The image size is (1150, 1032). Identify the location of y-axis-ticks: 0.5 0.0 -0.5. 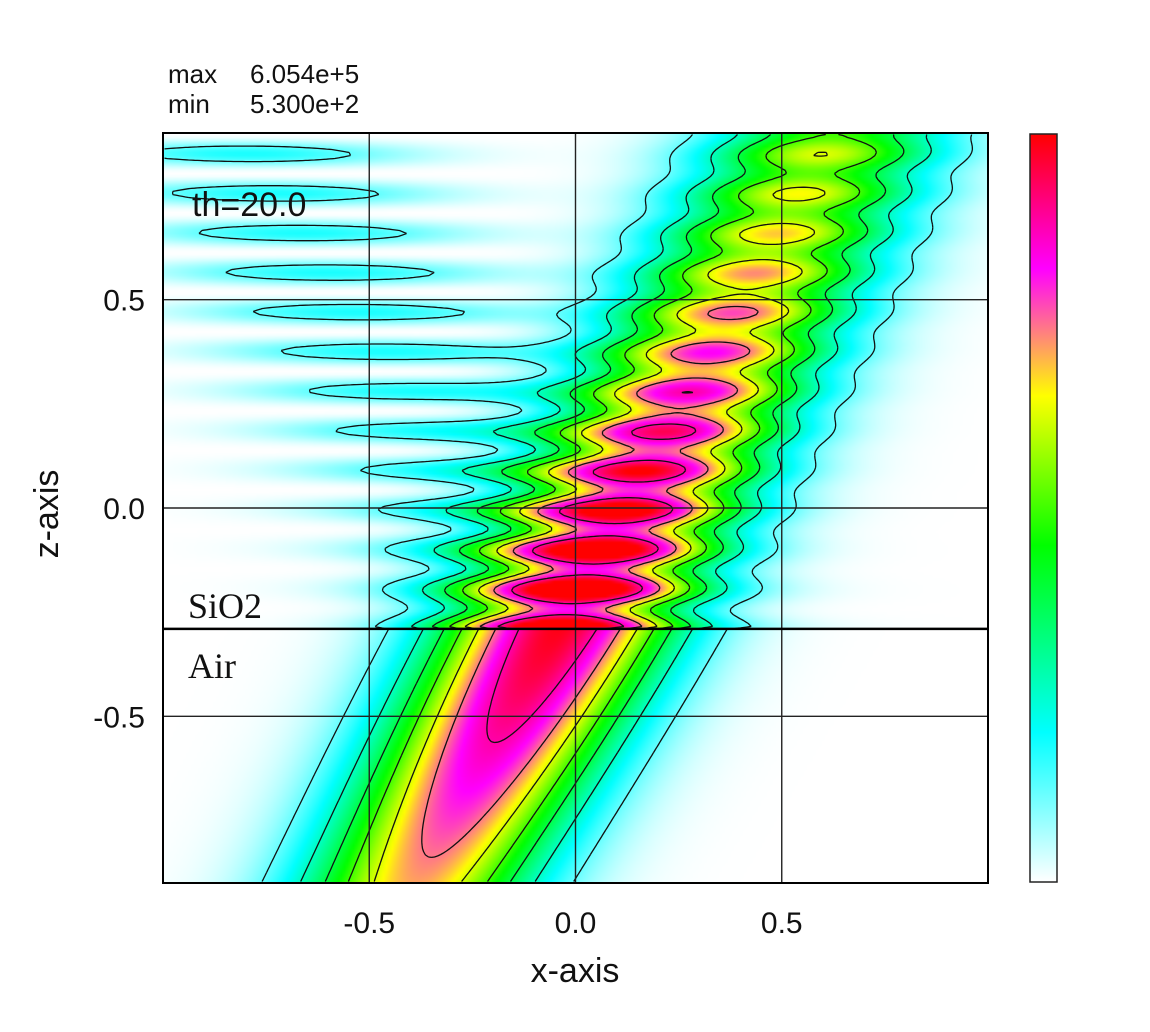
(119, 510).